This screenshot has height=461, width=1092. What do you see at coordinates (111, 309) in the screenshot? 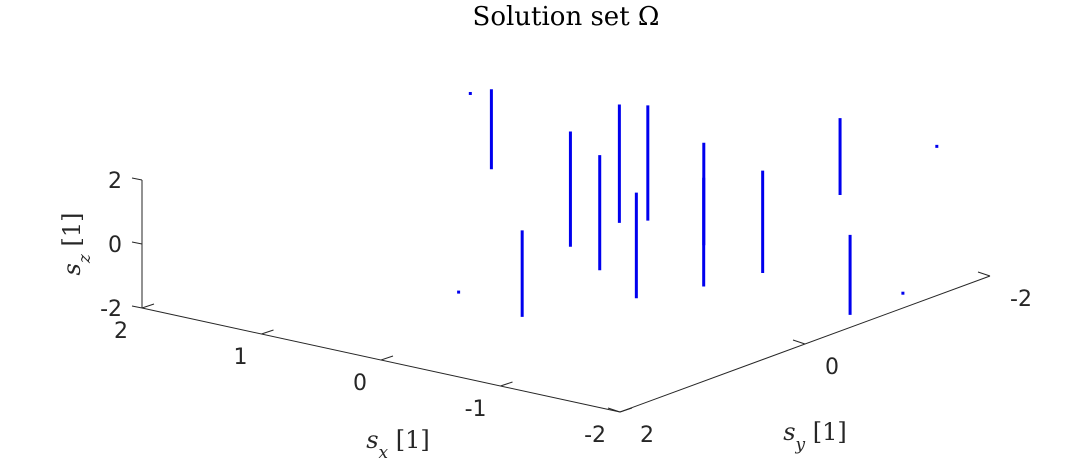
I see `z-tick-label: -2` at bounding box center [111, 309].